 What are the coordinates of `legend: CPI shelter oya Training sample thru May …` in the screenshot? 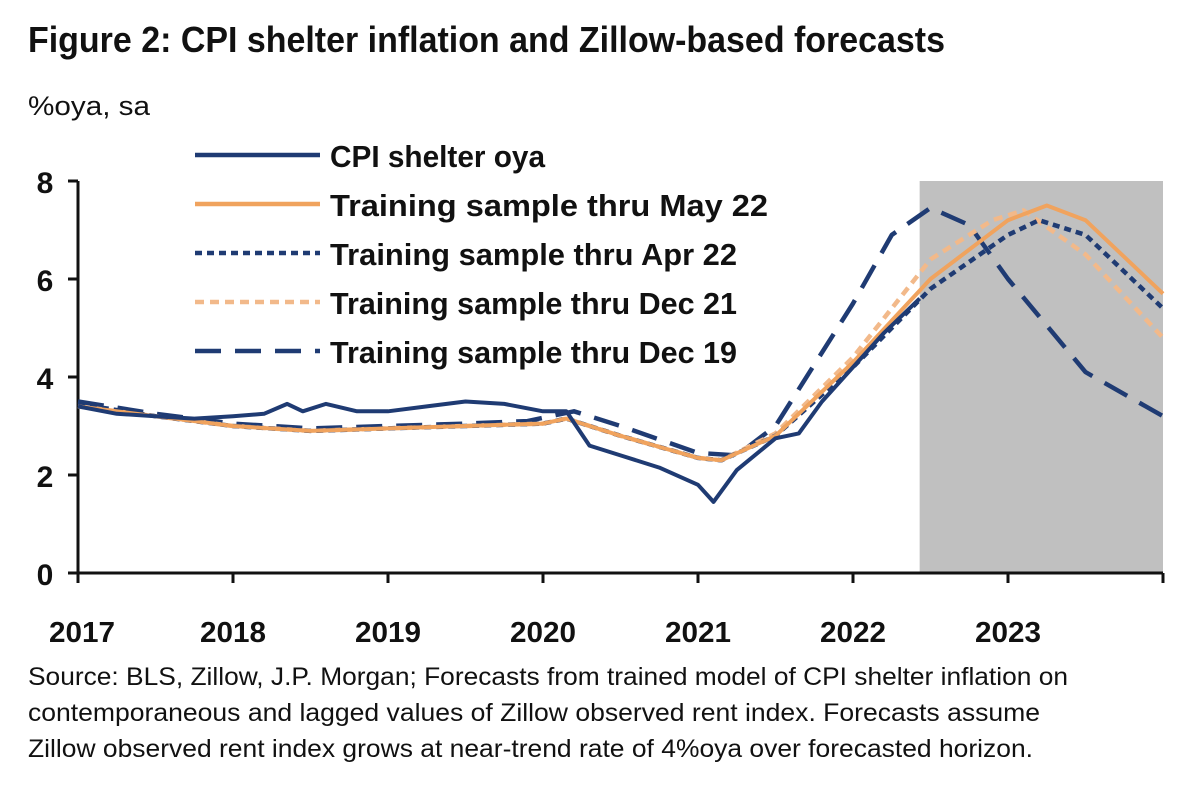 It's located at (481, 254).